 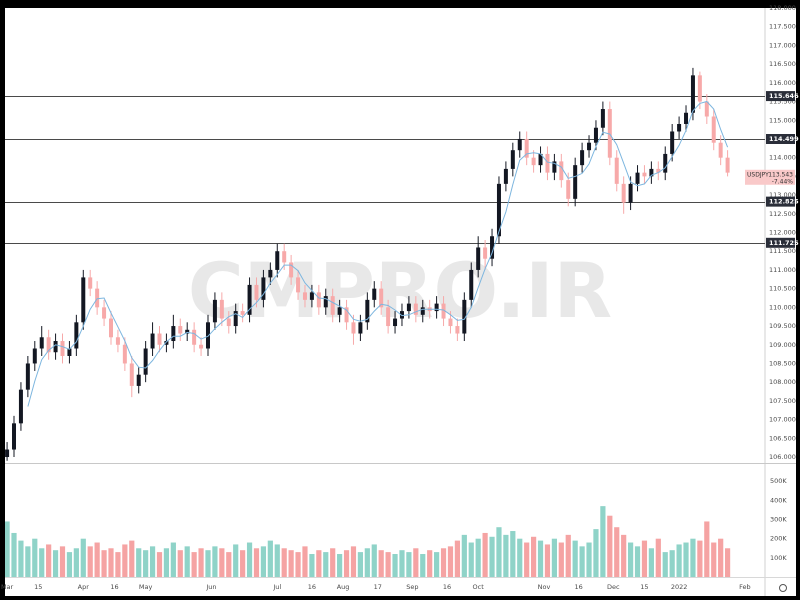 What do you see at coordinates (782, 438) in the screenshot?
I see `price-tick-label: 106.500` at bounding box center [782, 438].